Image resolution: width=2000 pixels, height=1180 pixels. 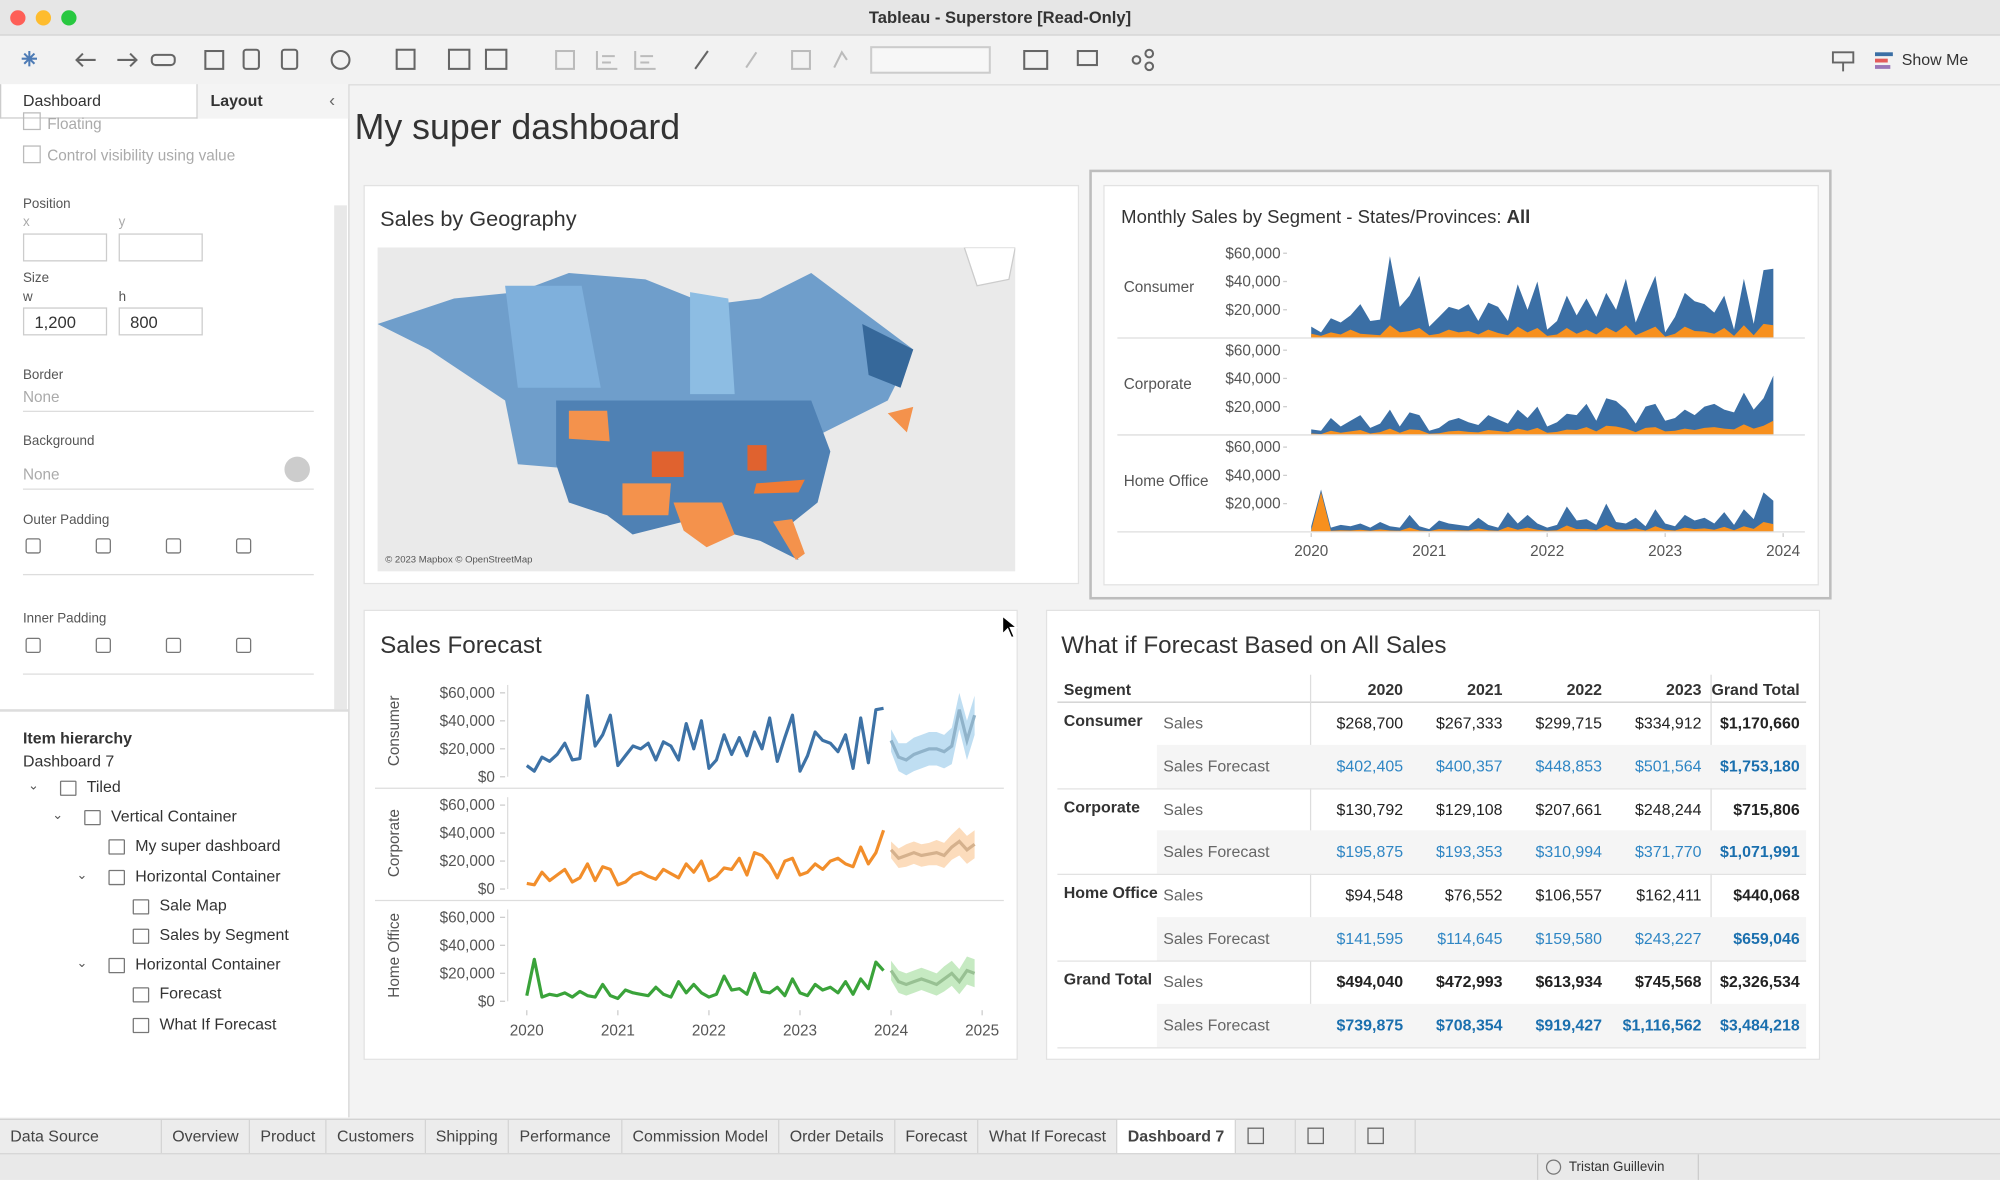 I want to click on map: © 2023 Mapbox © OpenStreetMap, so click(x=696, y=409).